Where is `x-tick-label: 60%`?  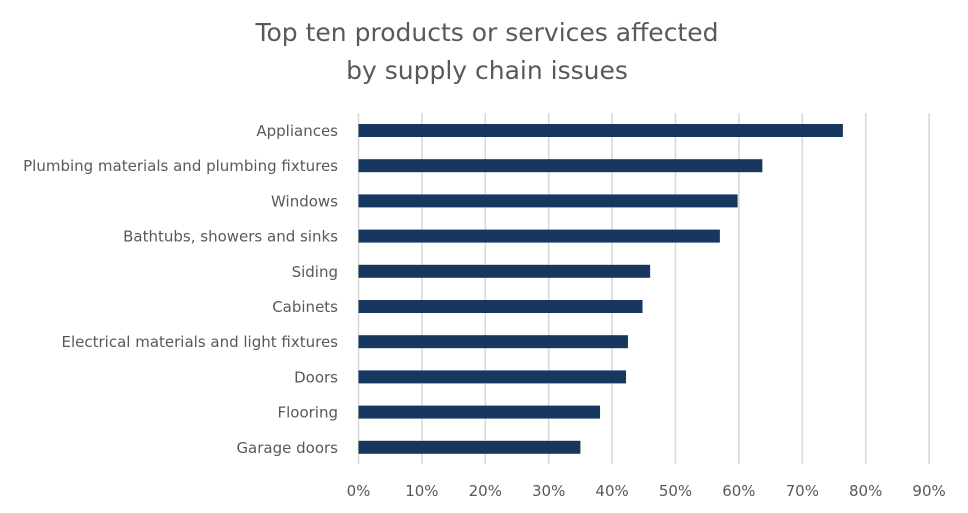 x-tick-label: 60% is located at coordinates (738, 491).